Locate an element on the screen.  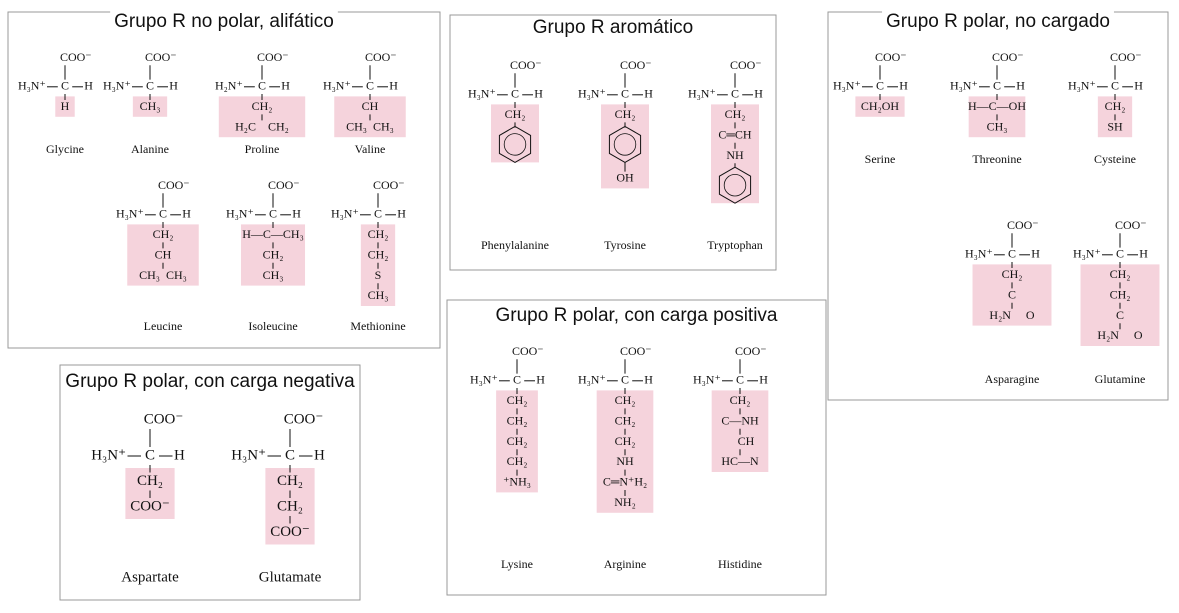
amino-acid: COO⁻ C H₃N⁺ H CH₂ OH Tyrosine is located at coordinates (615, 155).